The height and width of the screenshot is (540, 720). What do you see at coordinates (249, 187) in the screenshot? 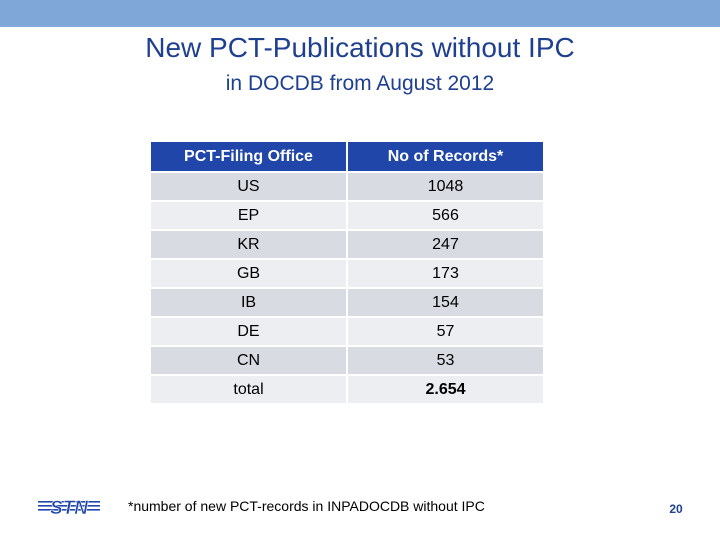
I see `office-cell: US` at bounding box center [249, 187].